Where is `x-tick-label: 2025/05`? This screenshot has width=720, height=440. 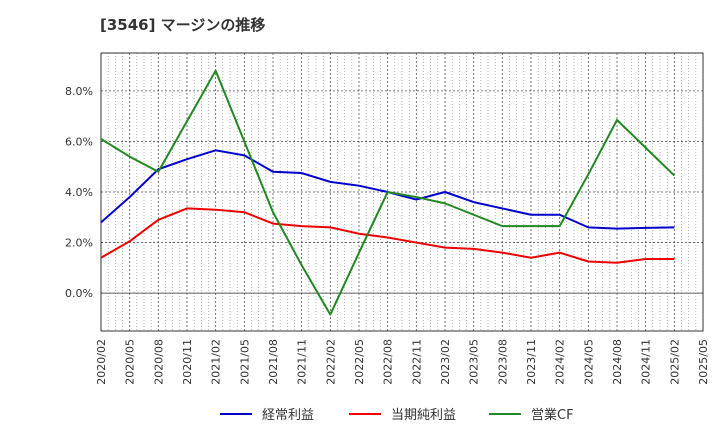
x-tick-label: 2025/05 is located at coordinates (703, 362).